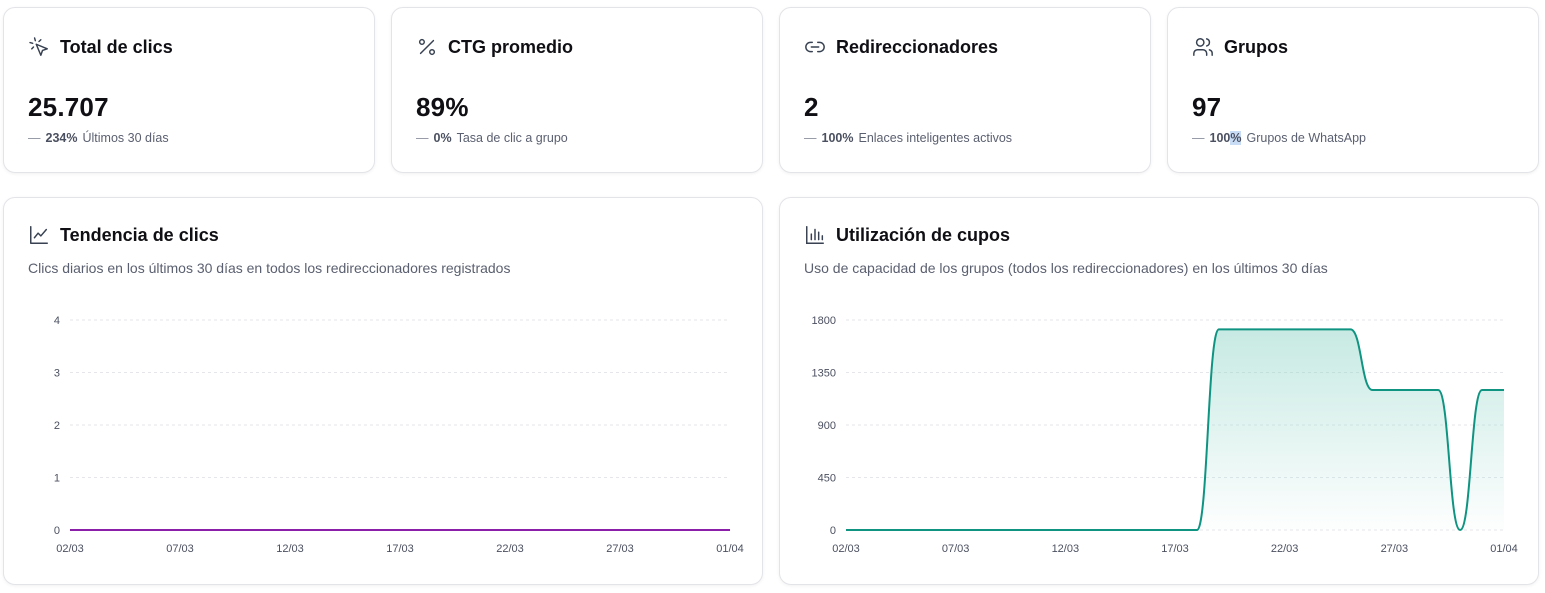 This screenshot has width=1545, height=593. Describe the element at coordinates (442, 107) in the screenshot. I see `stat-value: 89%` at that location.